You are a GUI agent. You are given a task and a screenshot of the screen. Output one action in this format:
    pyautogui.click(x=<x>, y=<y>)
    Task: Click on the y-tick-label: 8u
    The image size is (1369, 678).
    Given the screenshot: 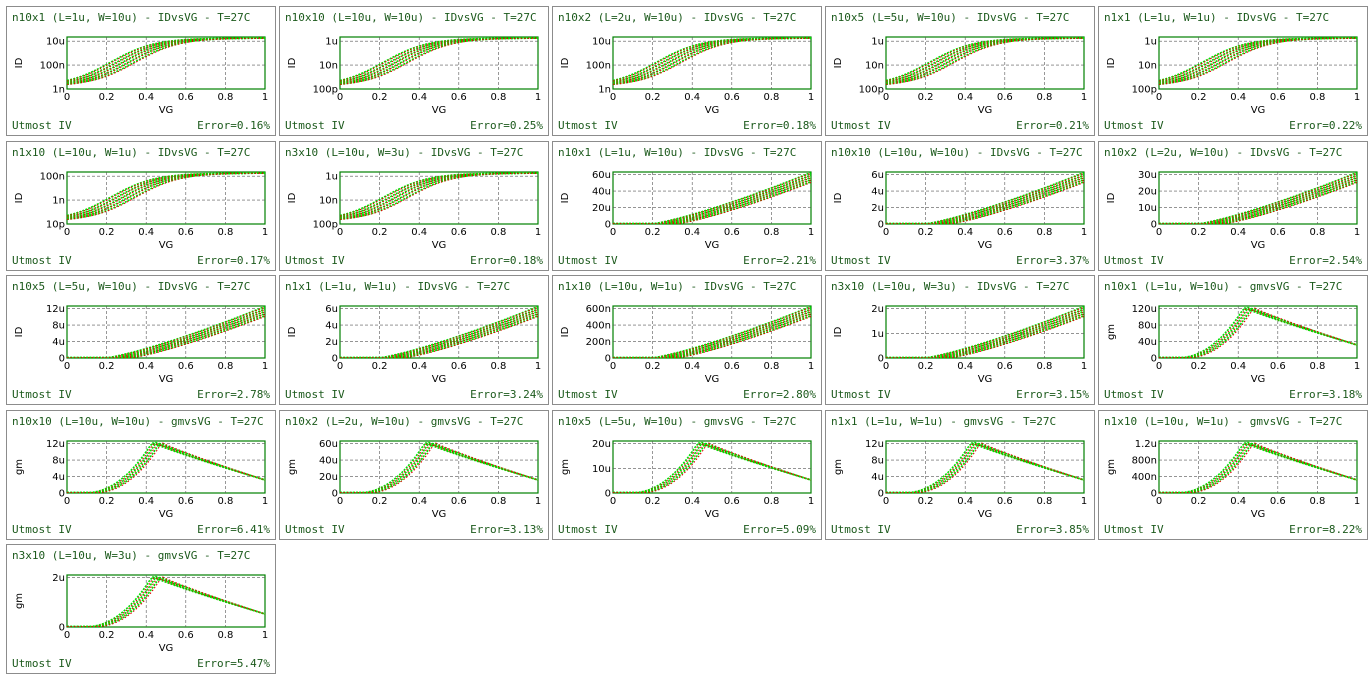 What is the action you would take?
    pyautogui.click(x=58, y=460)
    